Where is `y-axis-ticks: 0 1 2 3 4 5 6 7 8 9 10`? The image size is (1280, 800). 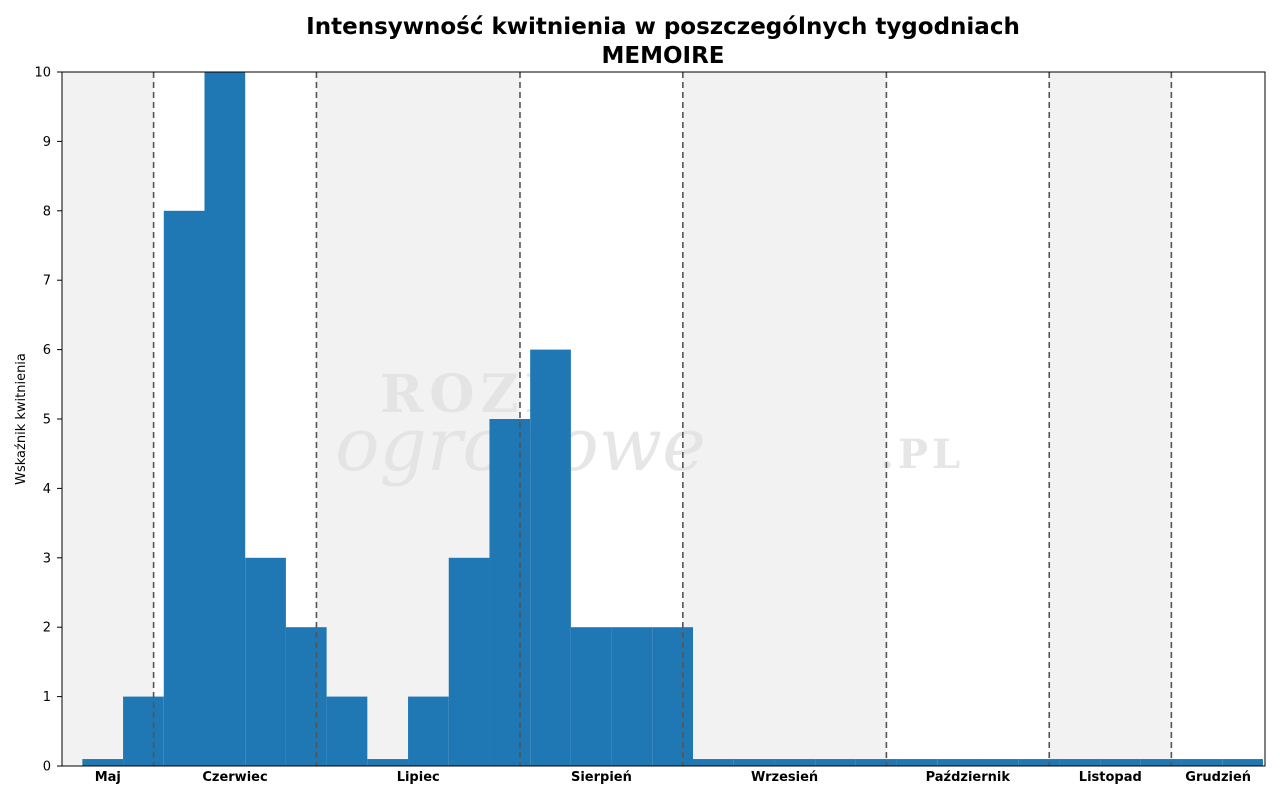
y-axis-ticks: 0 1 2 3 4 5 6 7 8 9 10 is located at coordinates (48, 420).